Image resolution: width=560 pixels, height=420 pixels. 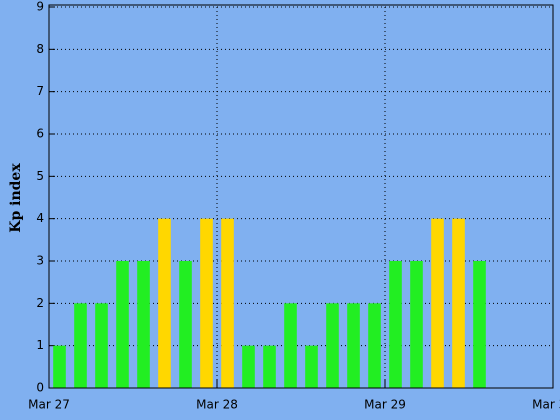 I want to click on y-tick-label: 9, so click(x=40, y=7).